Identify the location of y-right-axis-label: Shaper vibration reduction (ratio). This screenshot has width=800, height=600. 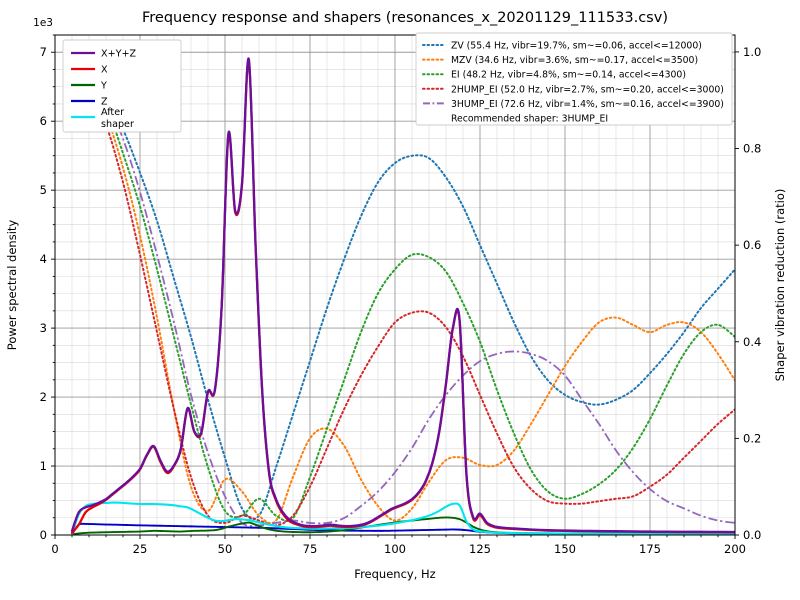
(780, 285).